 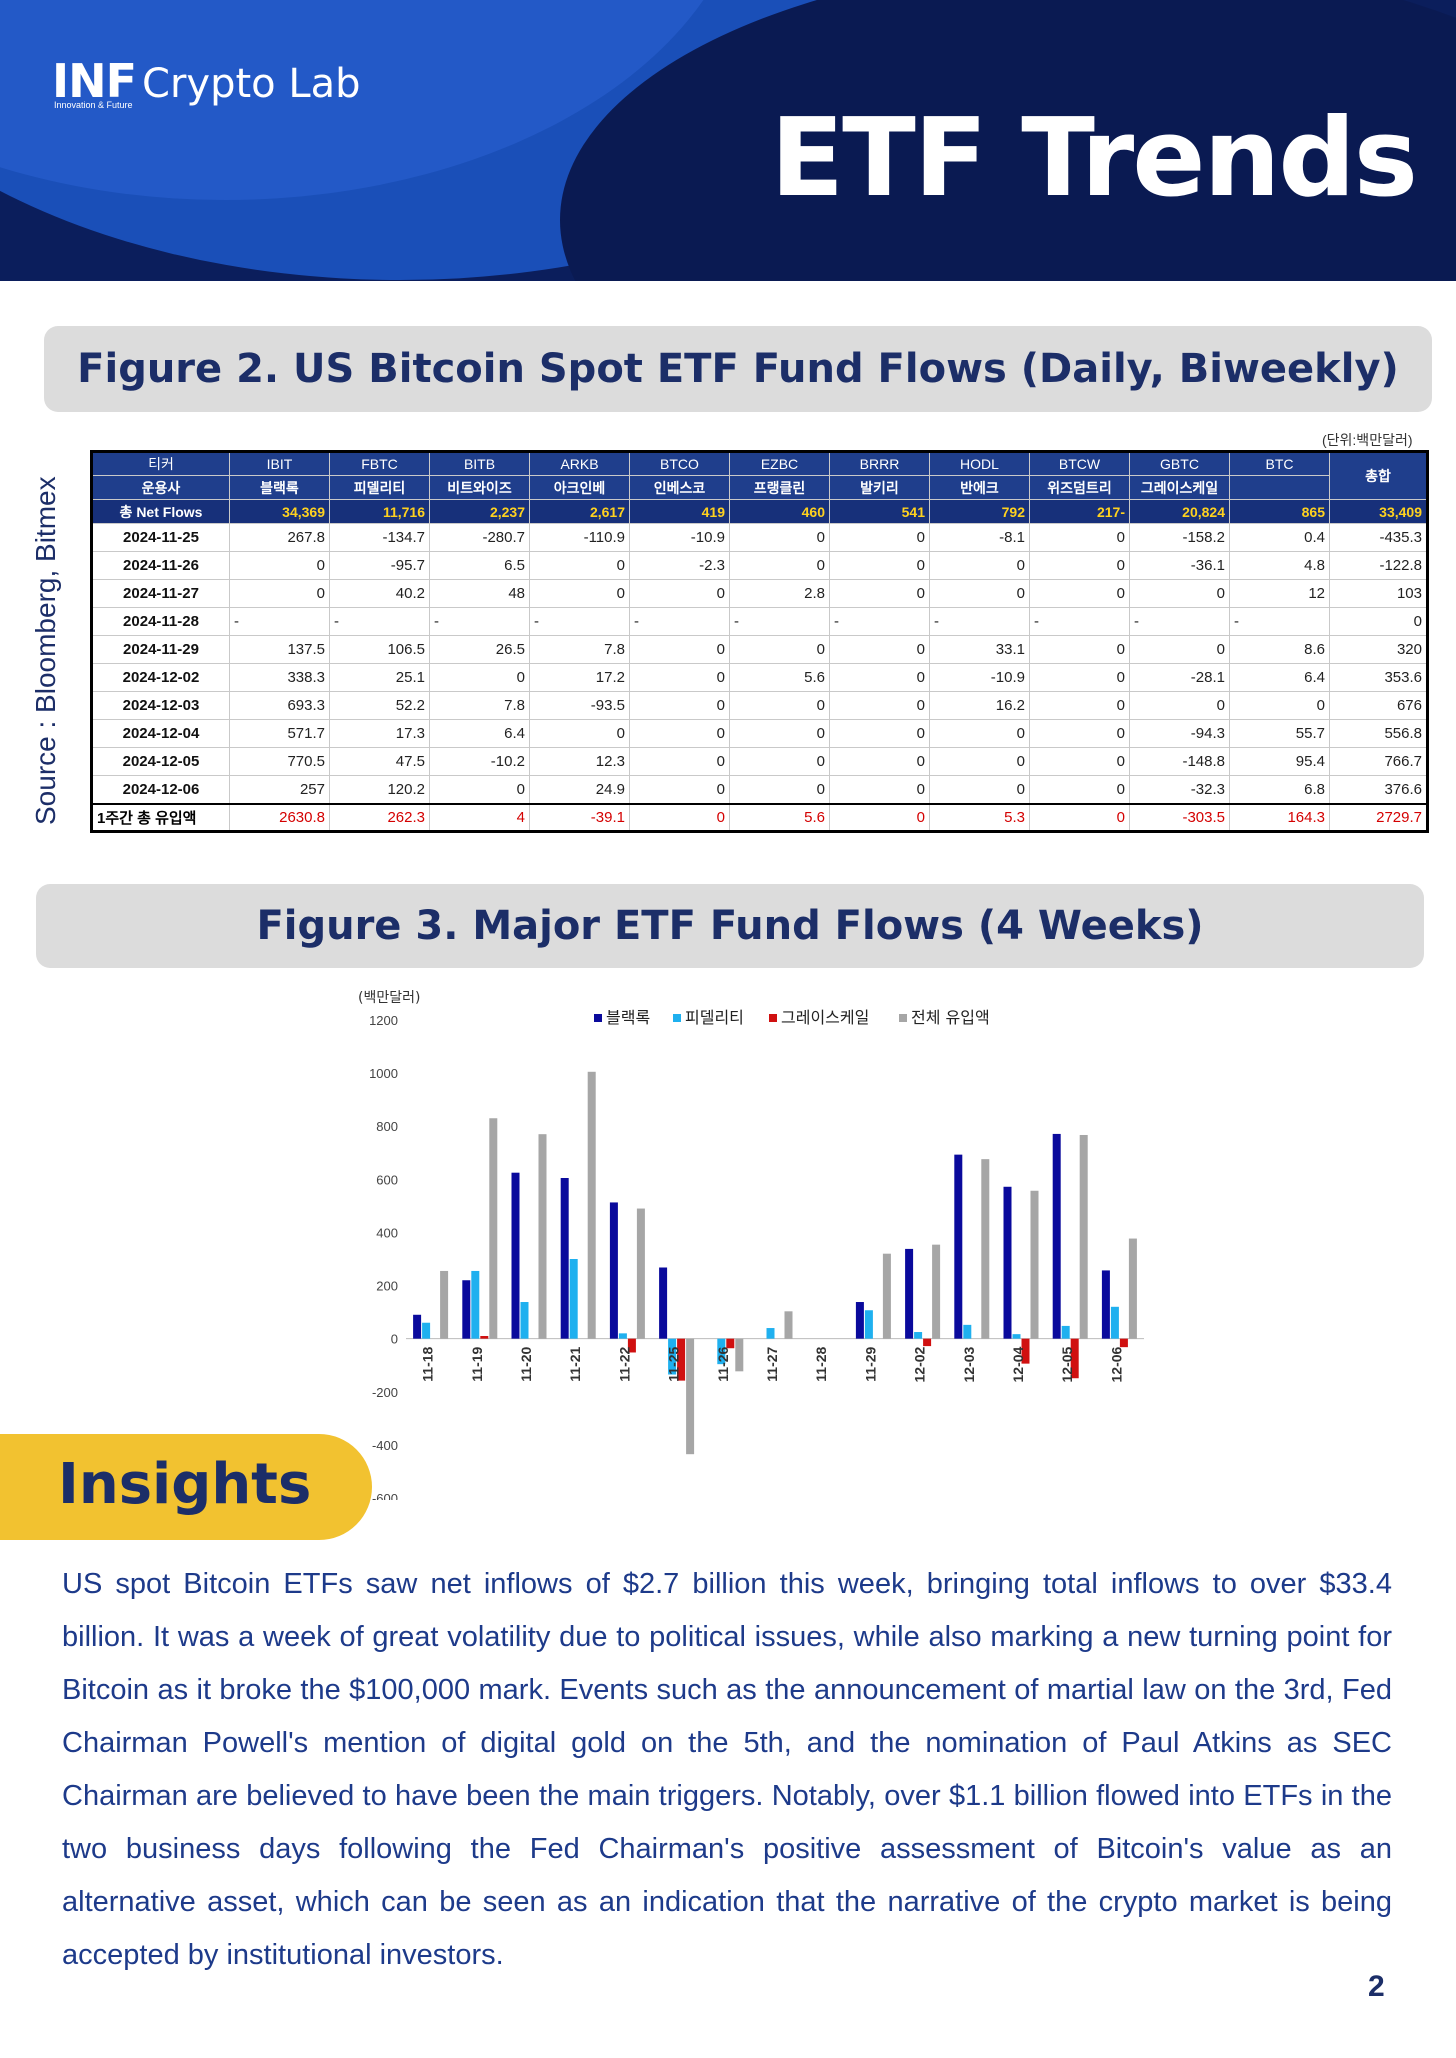 I want to click on ticker-cell: BRRR, so click(x=879, y=463).